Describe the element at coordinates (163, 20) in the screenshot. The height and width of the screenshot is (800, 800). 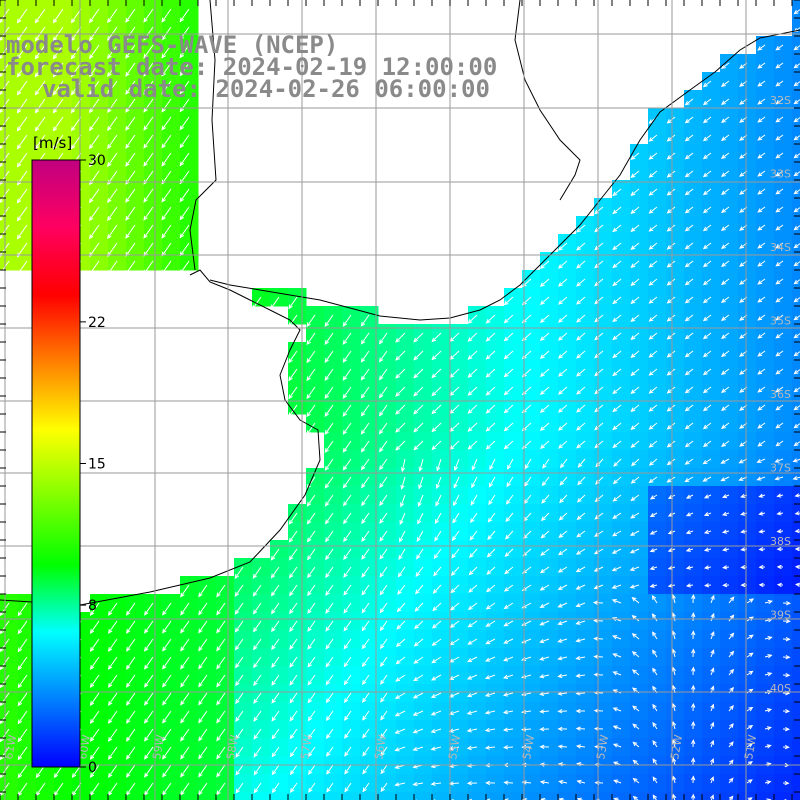
I see `wind-arrow-head` at that location.